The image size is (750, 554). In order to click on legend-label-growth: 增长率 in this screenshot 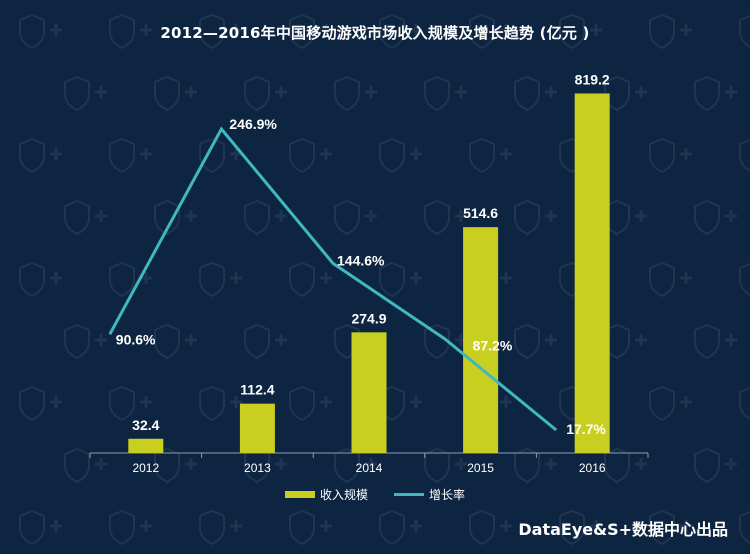, I will do `click(447, 495)`.